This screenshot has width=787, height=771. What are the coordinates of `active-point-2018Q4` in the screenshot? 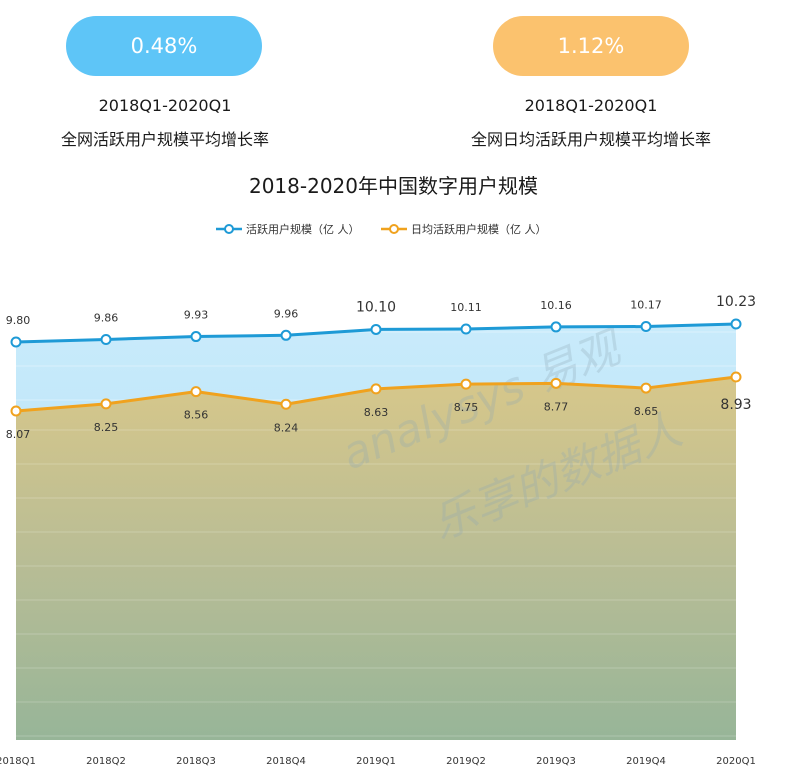 It's located at (286, 335).